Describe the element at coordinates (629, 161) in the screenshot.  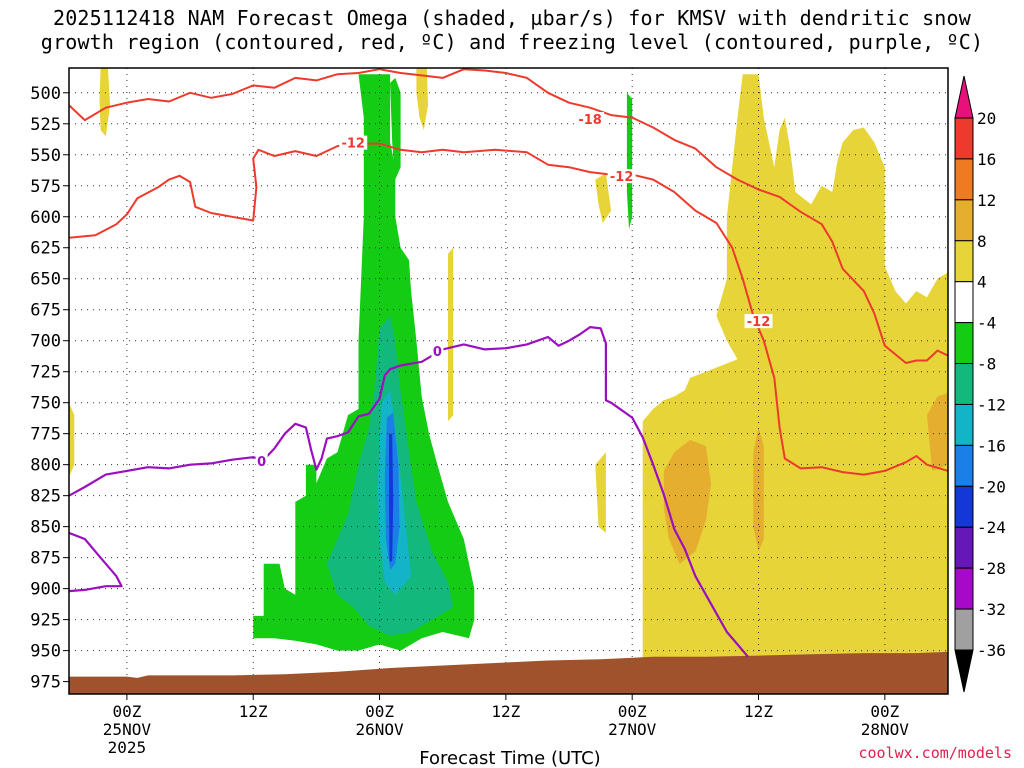
I see `green-streak-b` at that location.